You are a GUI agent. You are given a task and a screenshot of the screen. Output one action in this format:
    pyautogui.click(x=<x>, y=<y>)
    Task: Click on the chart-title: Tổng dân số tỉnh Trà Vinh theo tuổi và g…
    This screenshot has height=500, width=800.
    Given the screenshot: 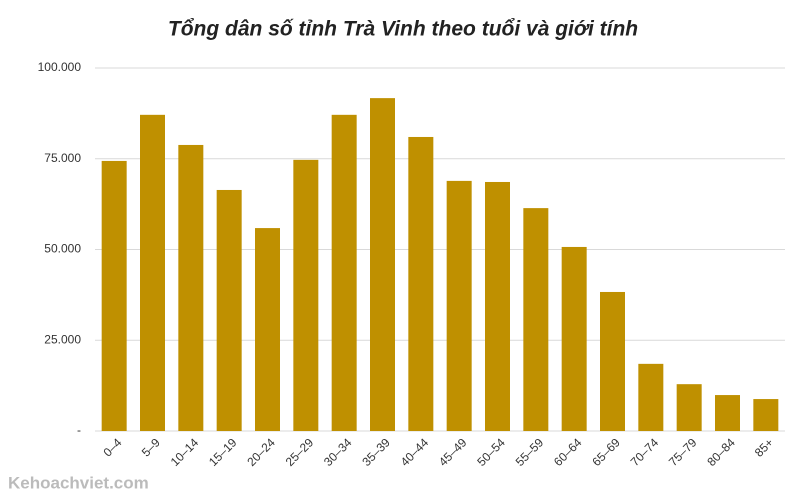 What is the action you would take?
    pyautogui.click(x=403, y=29)
    